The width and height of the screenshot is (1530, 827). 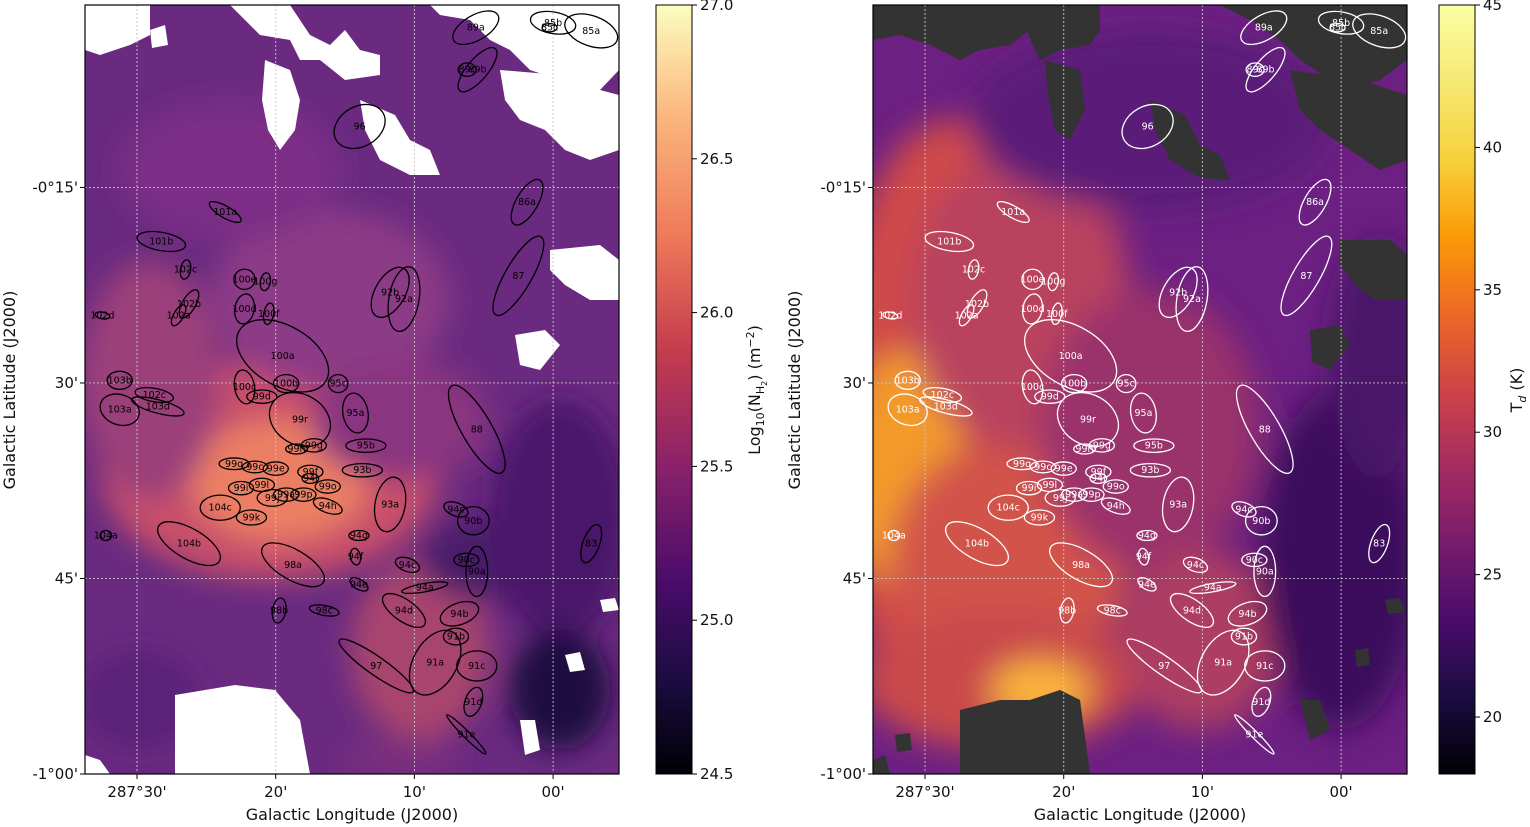 I want to click on clump-label: 99i, so click(x=1029, y=488).